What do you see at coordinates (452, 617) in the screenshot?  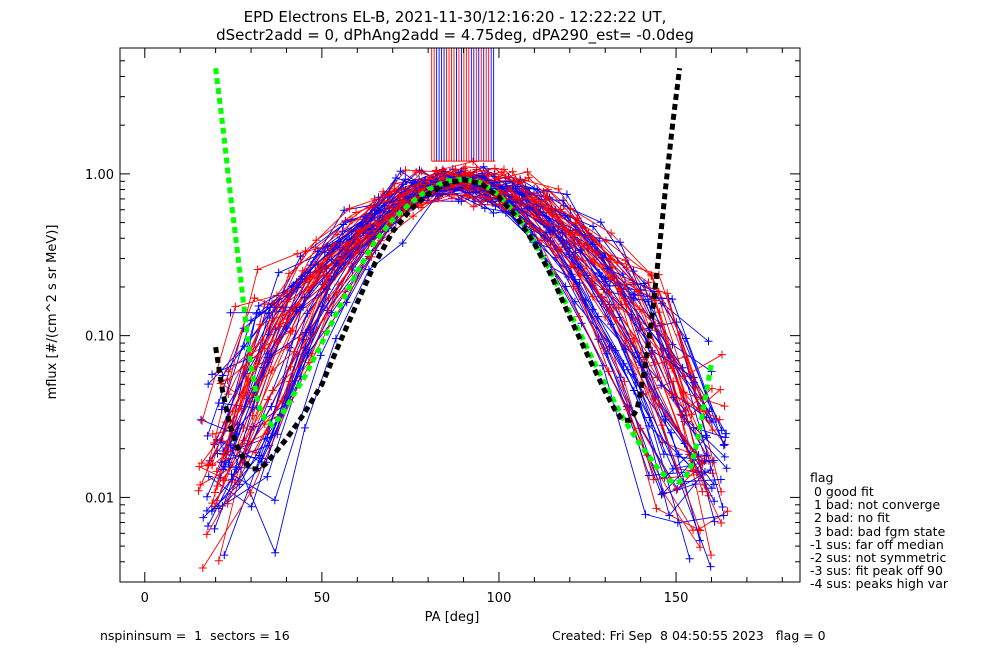 I see `x-axis-label: PA [deg]` at bounding box center [452, 617].